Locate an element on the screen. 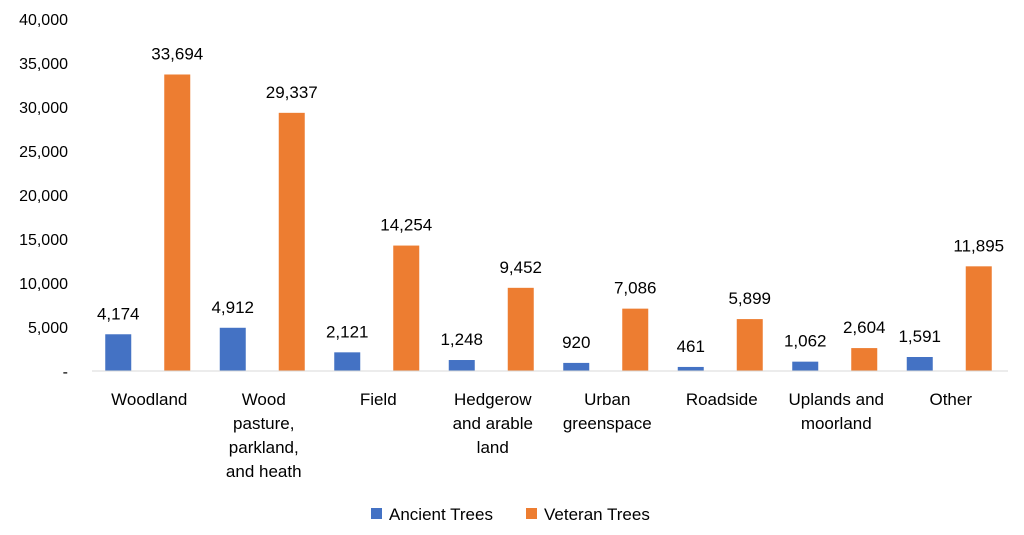 The image size is (1024, 535). data-label: 7,086 is located at coordinates (635, 288).